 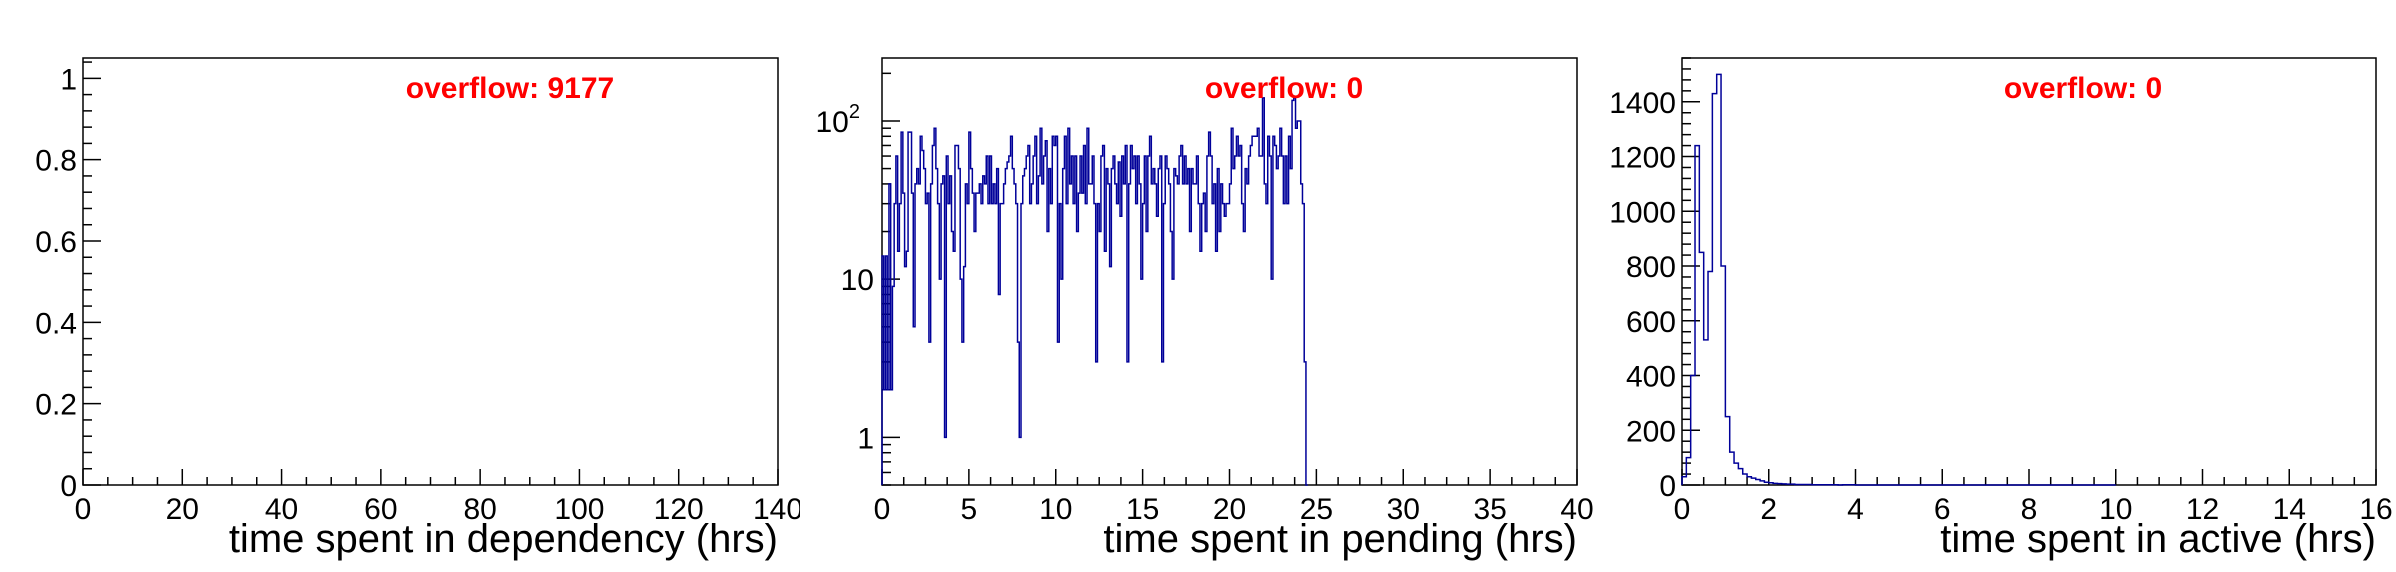 What do you see at coordinates (1642, 212) in the screenshot?
I see `y-tick-label: 1000` at bounding box center [1642, 212].